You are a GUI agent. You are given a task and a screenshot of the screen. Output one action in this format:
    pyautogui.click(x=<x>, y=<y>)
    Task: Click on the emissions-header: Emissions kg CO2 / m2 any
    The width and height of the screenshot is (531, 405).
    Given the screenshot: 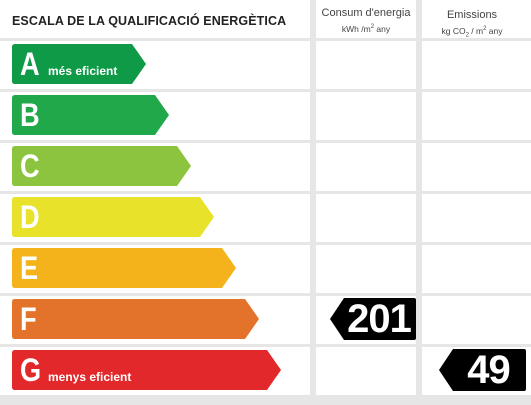 What is the action you would take?
    pyautogui.click(x=472, y=24)
    